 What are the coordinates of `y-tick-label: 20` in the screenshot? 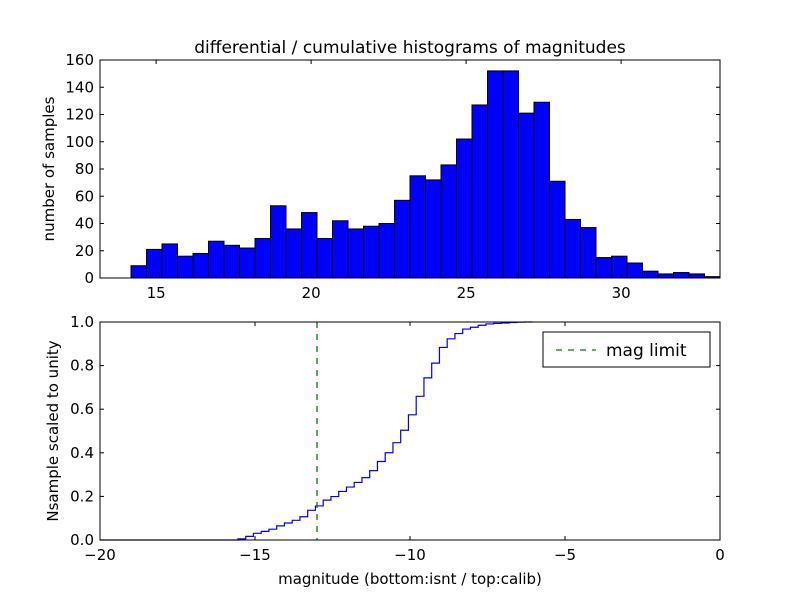 It's located at (84, 251).